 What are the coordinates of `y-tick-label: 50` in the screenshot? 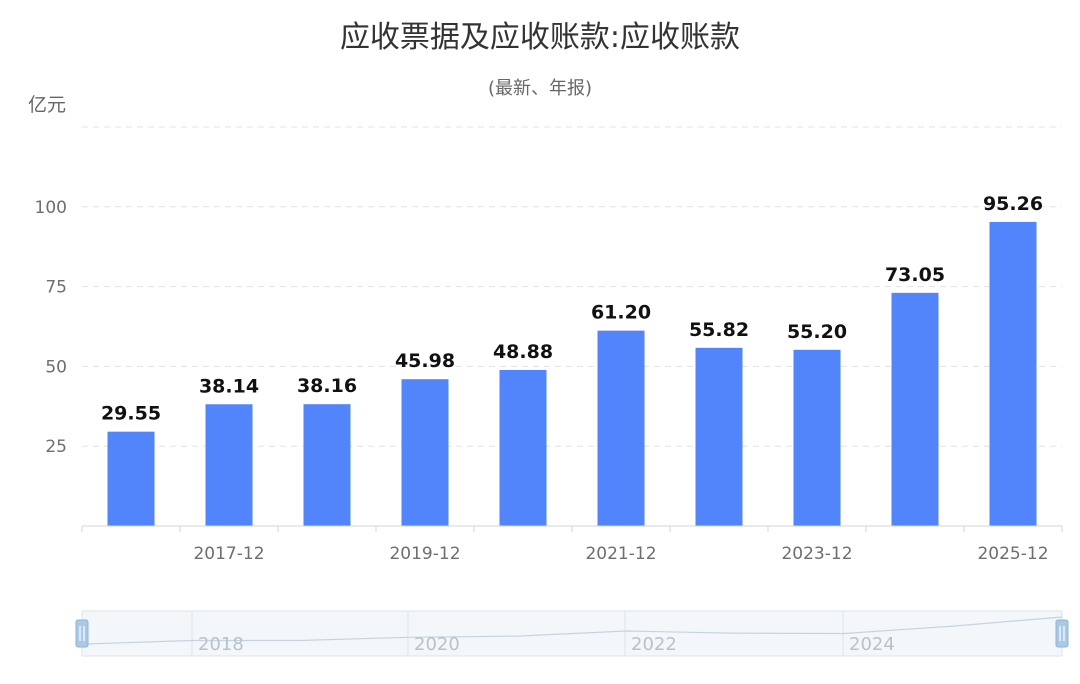 It's located at (56, 367).